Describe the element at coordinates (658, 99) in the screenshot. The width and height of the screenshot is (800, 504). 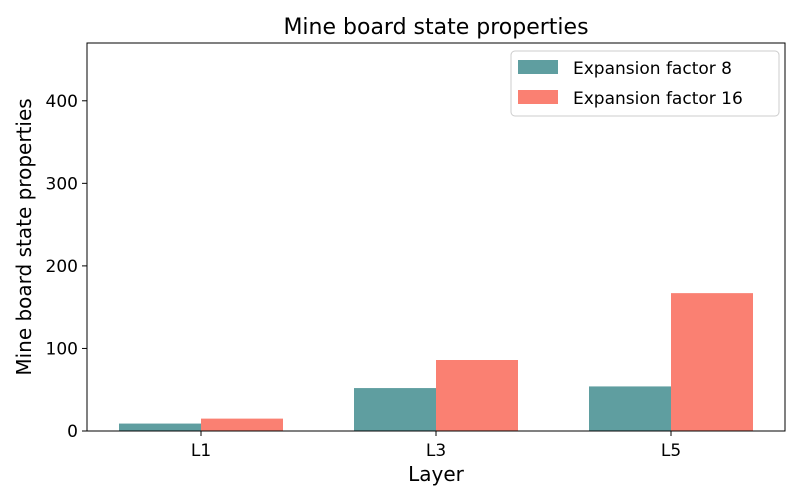
I see `legend-label: Expansion factor 16` at that location.